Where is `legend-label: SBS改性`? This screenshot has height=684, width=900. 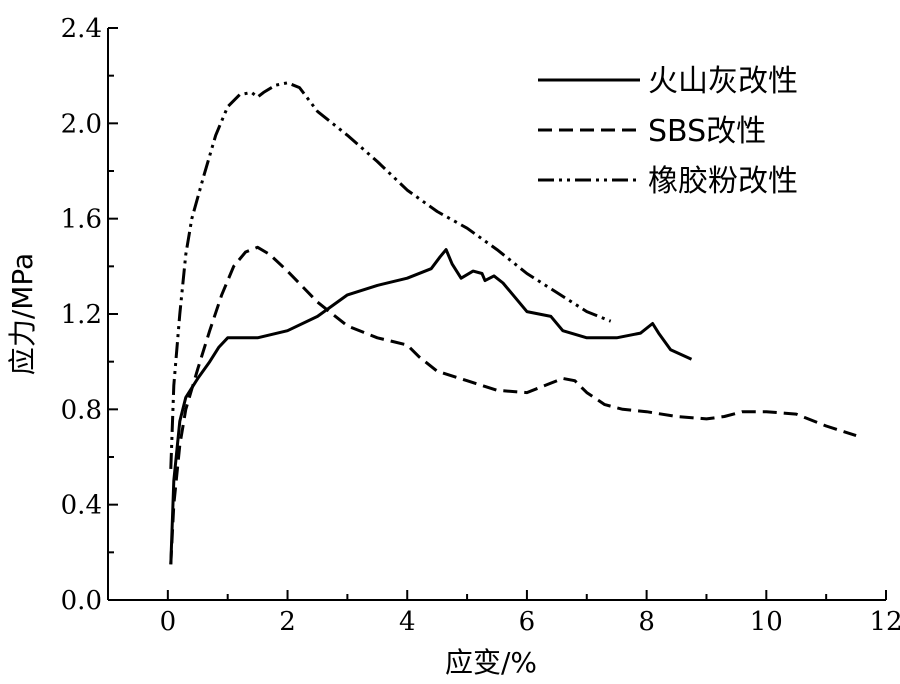 legend-label: SBS改性 is located at coordinates (707, 131).